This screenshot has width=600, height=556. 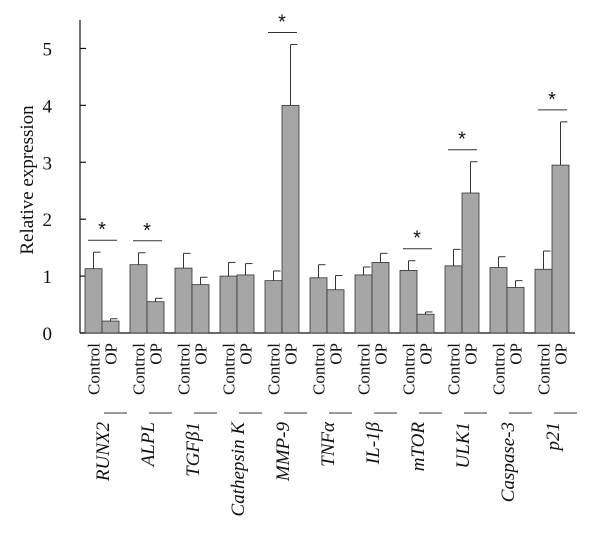 I want to click on y-tick-label: 0, so click(x=48, y=334).